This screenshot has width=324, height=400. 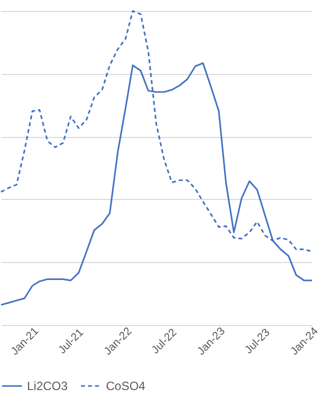 What do you see at coordinates (126, 386) in the screenshot?
I see `legend-label: CoSO4` at bounding box center [126, 386].